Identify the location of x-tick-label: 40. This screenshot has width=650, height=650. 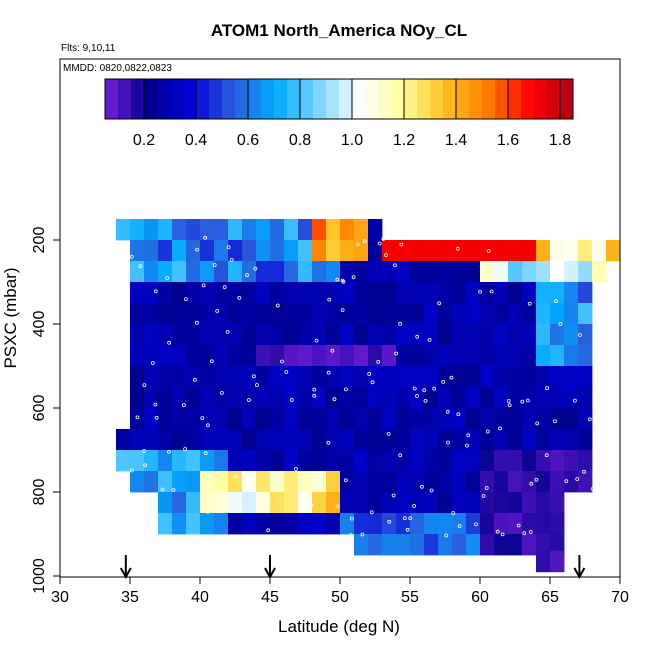
(200, 597).